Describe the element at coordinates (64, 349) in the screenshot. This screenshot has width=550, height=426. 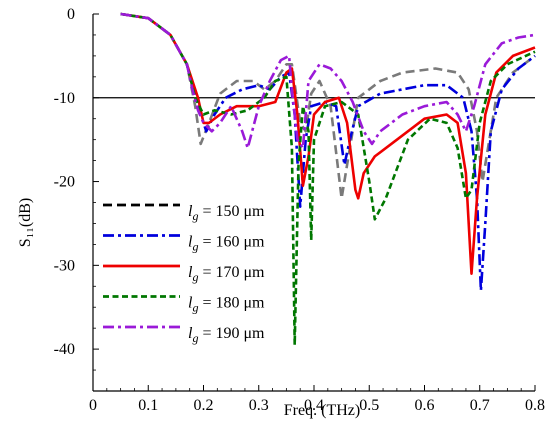
I see `y-tick-label: -40` at that location.